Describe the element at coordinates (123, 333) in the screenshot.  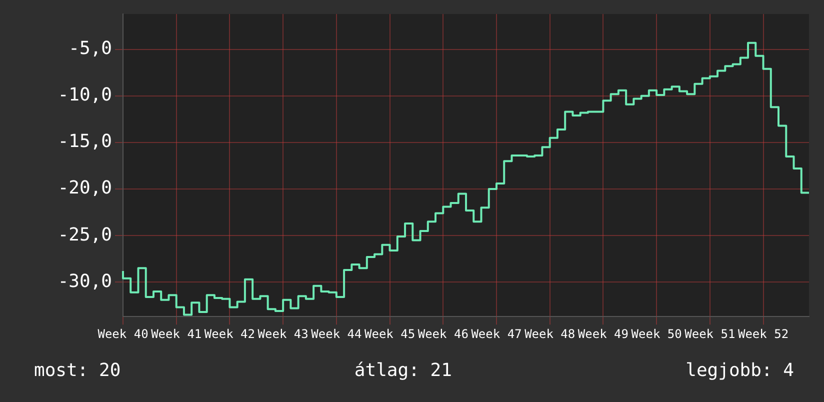
I see `x-tick-label: Week 40` at that location.